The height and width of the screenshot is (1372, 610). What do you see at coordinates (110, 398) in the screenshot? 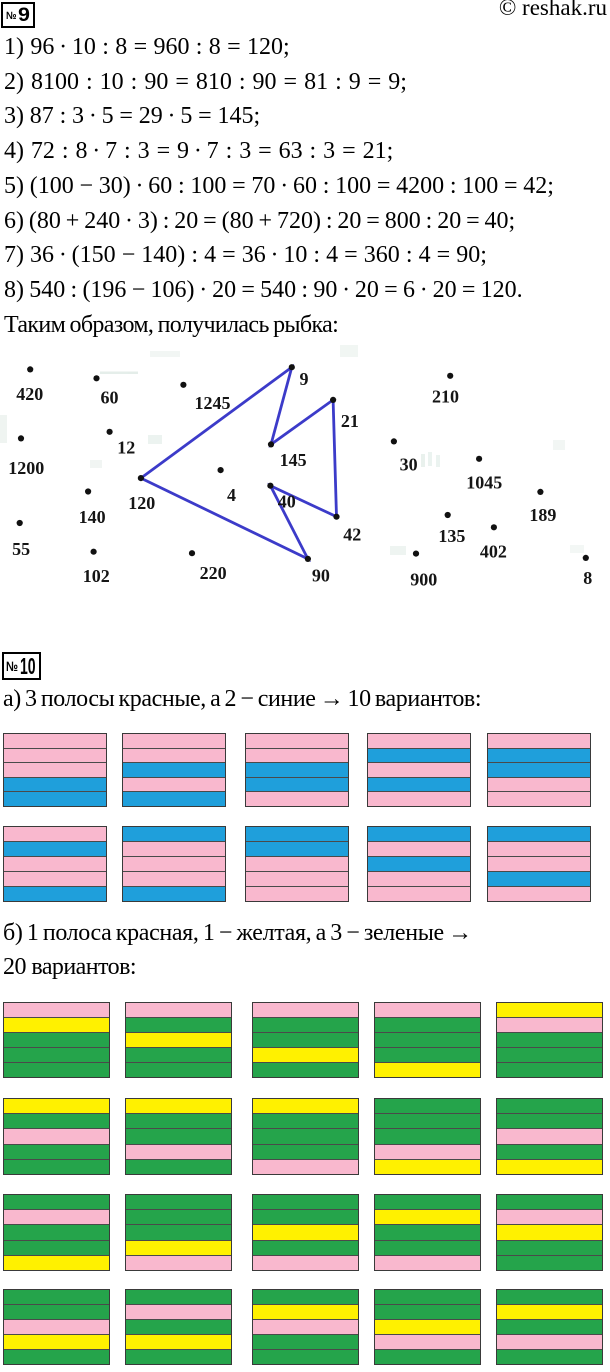
I see `svg-text: 60` at bounding box center [110, 398].